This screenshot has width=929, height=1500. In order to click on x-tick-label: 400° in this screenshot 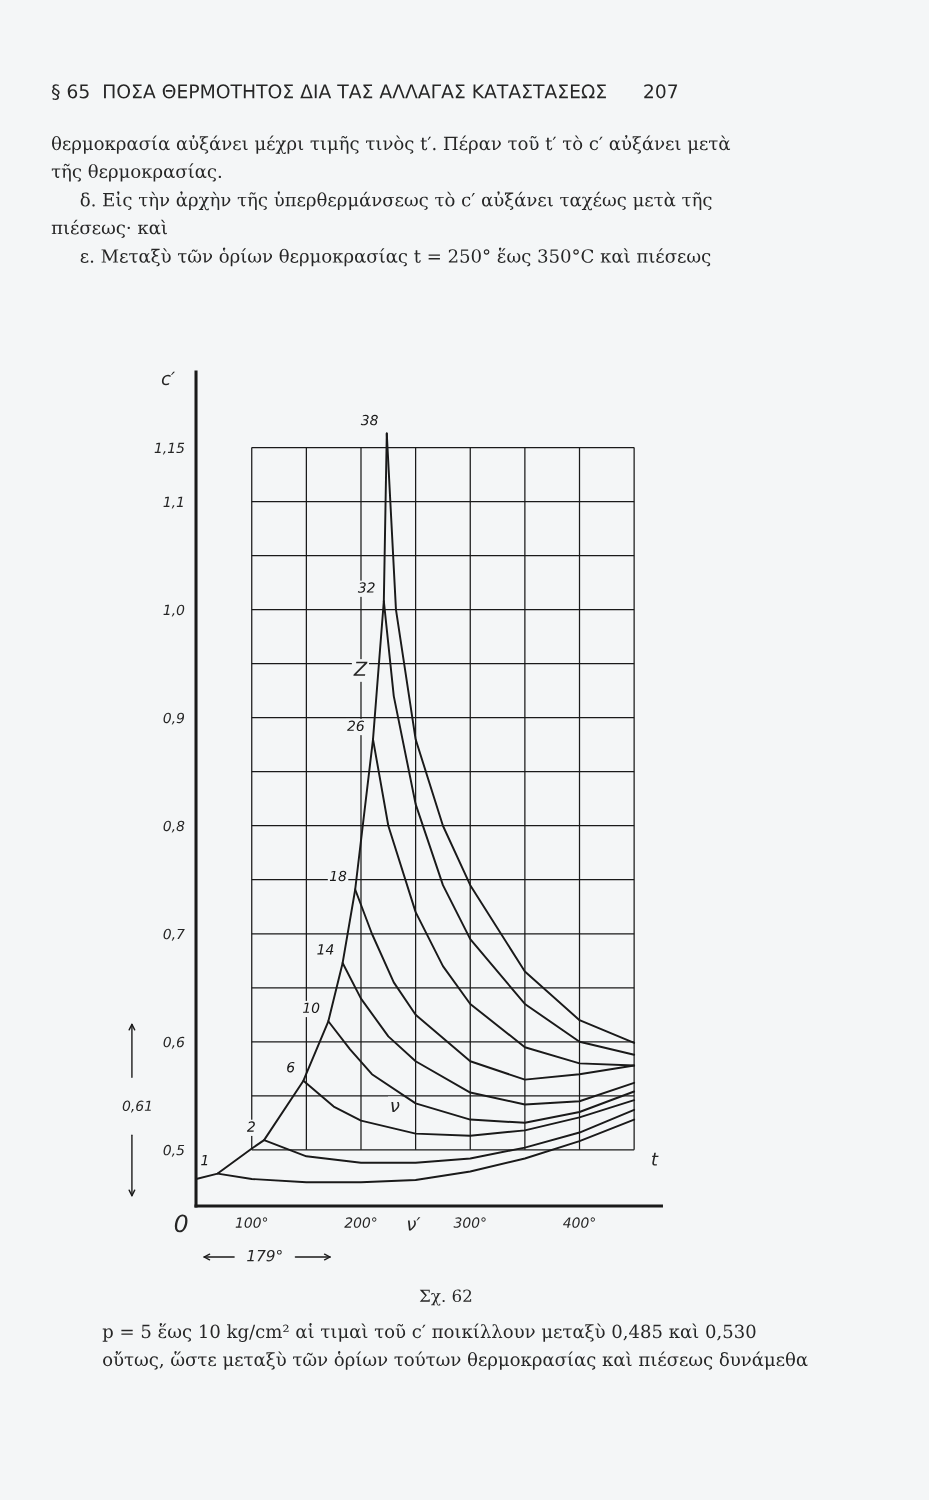, I will do `click(579, 1222)`.